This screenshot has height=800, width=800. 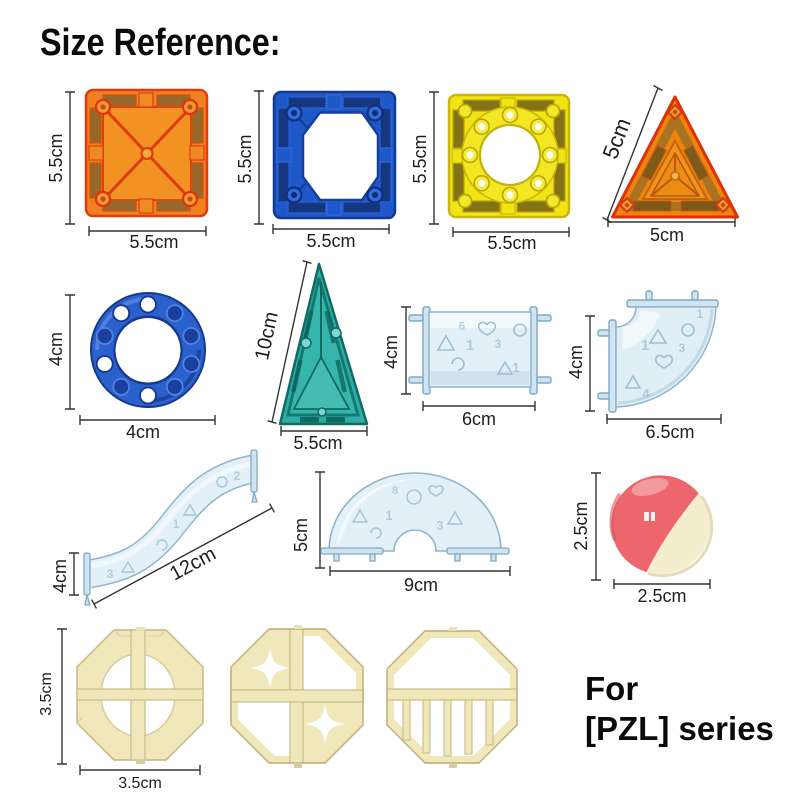 I want to click on svg-text: 12cm, so click(x=192, y=564).